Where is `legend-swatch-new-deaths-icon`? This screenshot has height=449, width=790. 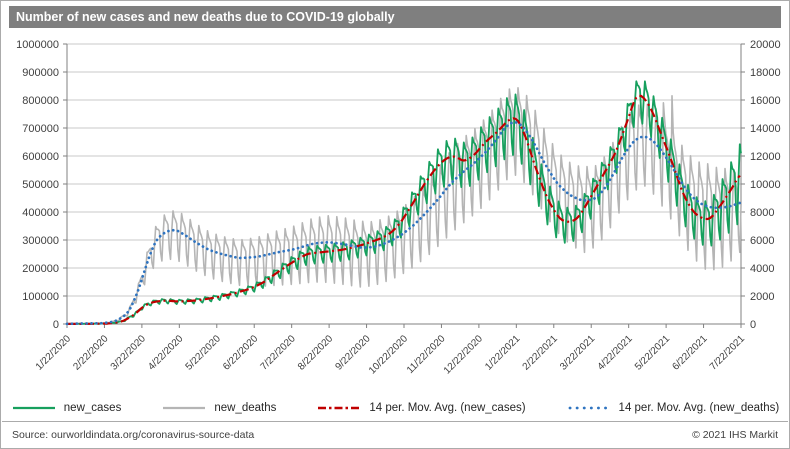
legend-swatch-new-deaths-icon is located at coordinates (184, 408).